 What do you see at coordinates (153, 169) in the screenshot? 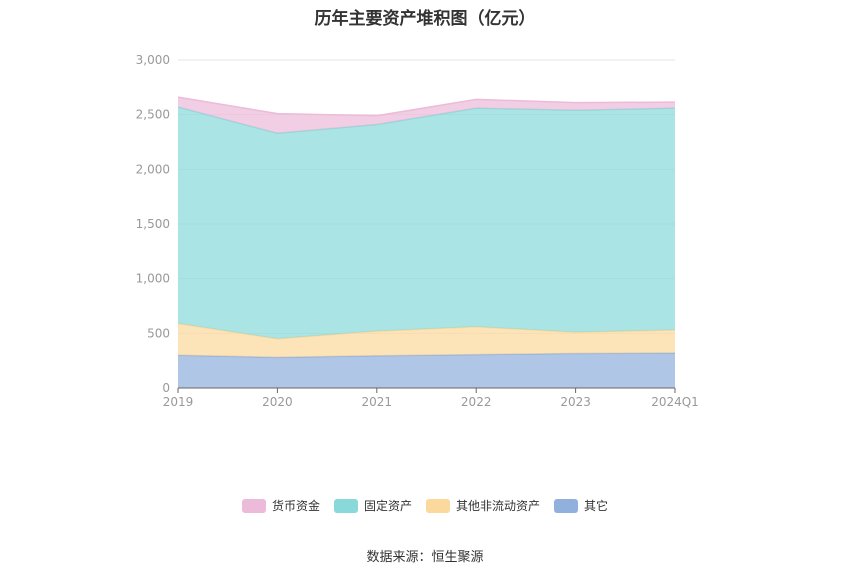
I see `y-tick-label: 2,000` at bounding box center [153, 169].